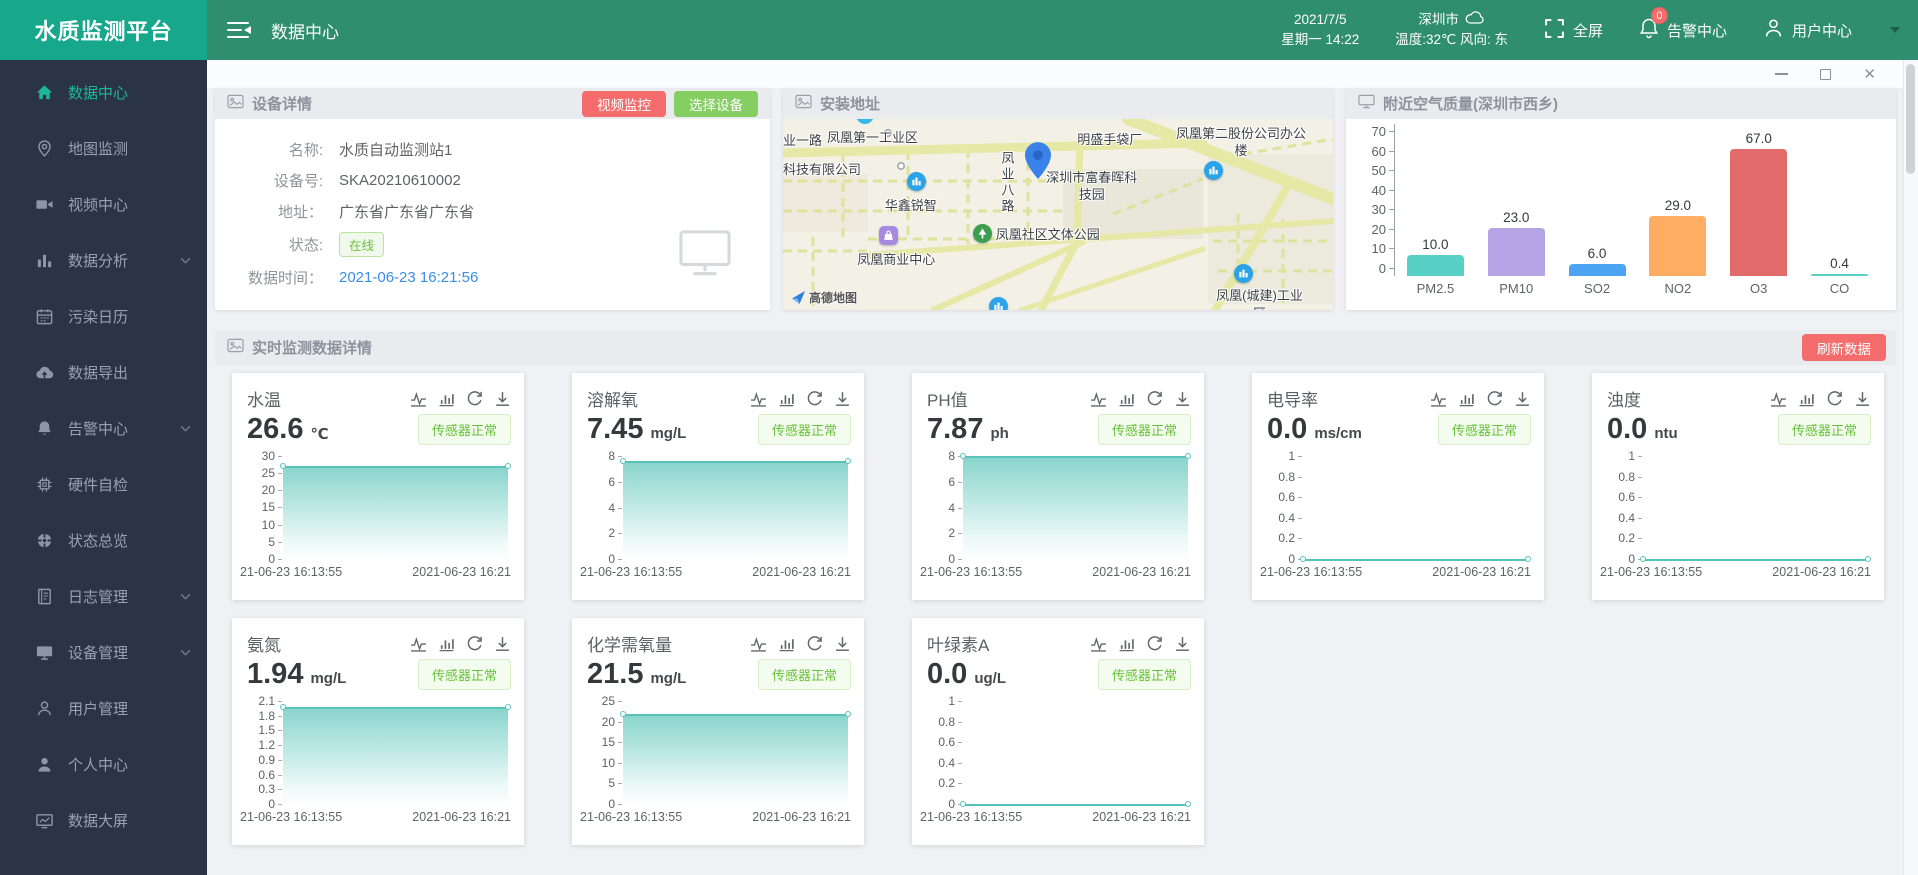 The width and height of the screenshot is (1918, 875). I want to click on sidebar-item-monitor: 设备管理, so click(103, 652).